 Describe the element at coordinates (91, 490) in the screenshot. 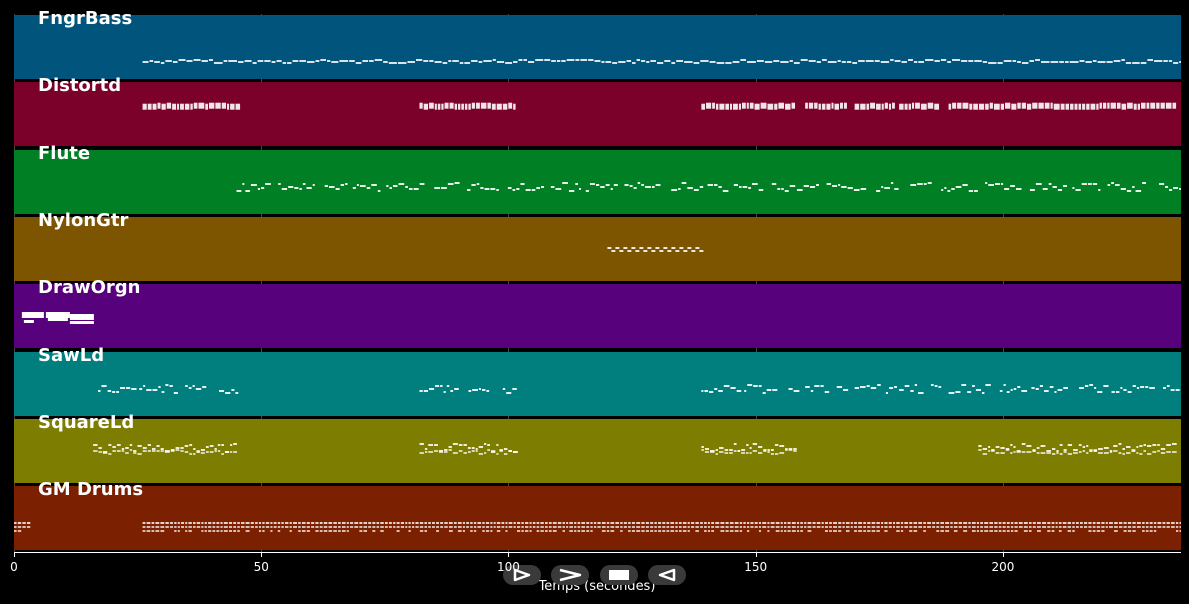

I see `track-label: GM Drums` at that location.